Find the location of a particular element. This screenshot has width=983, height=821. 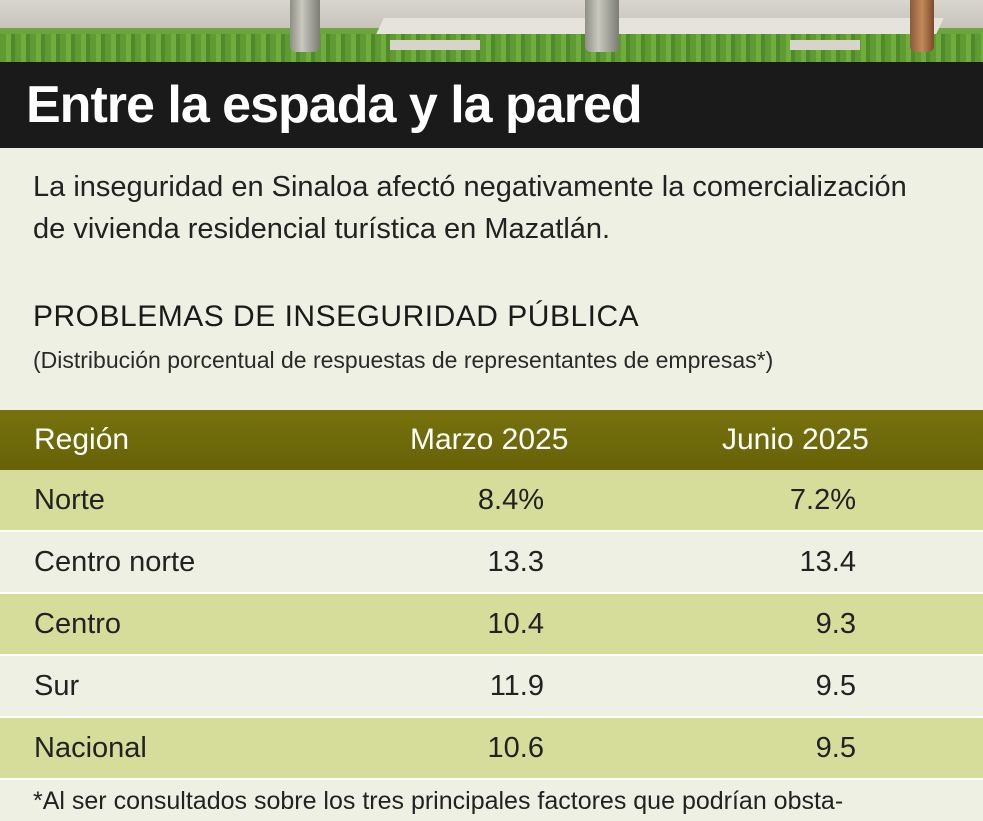

photo-path is located at coordinates (660, 26).